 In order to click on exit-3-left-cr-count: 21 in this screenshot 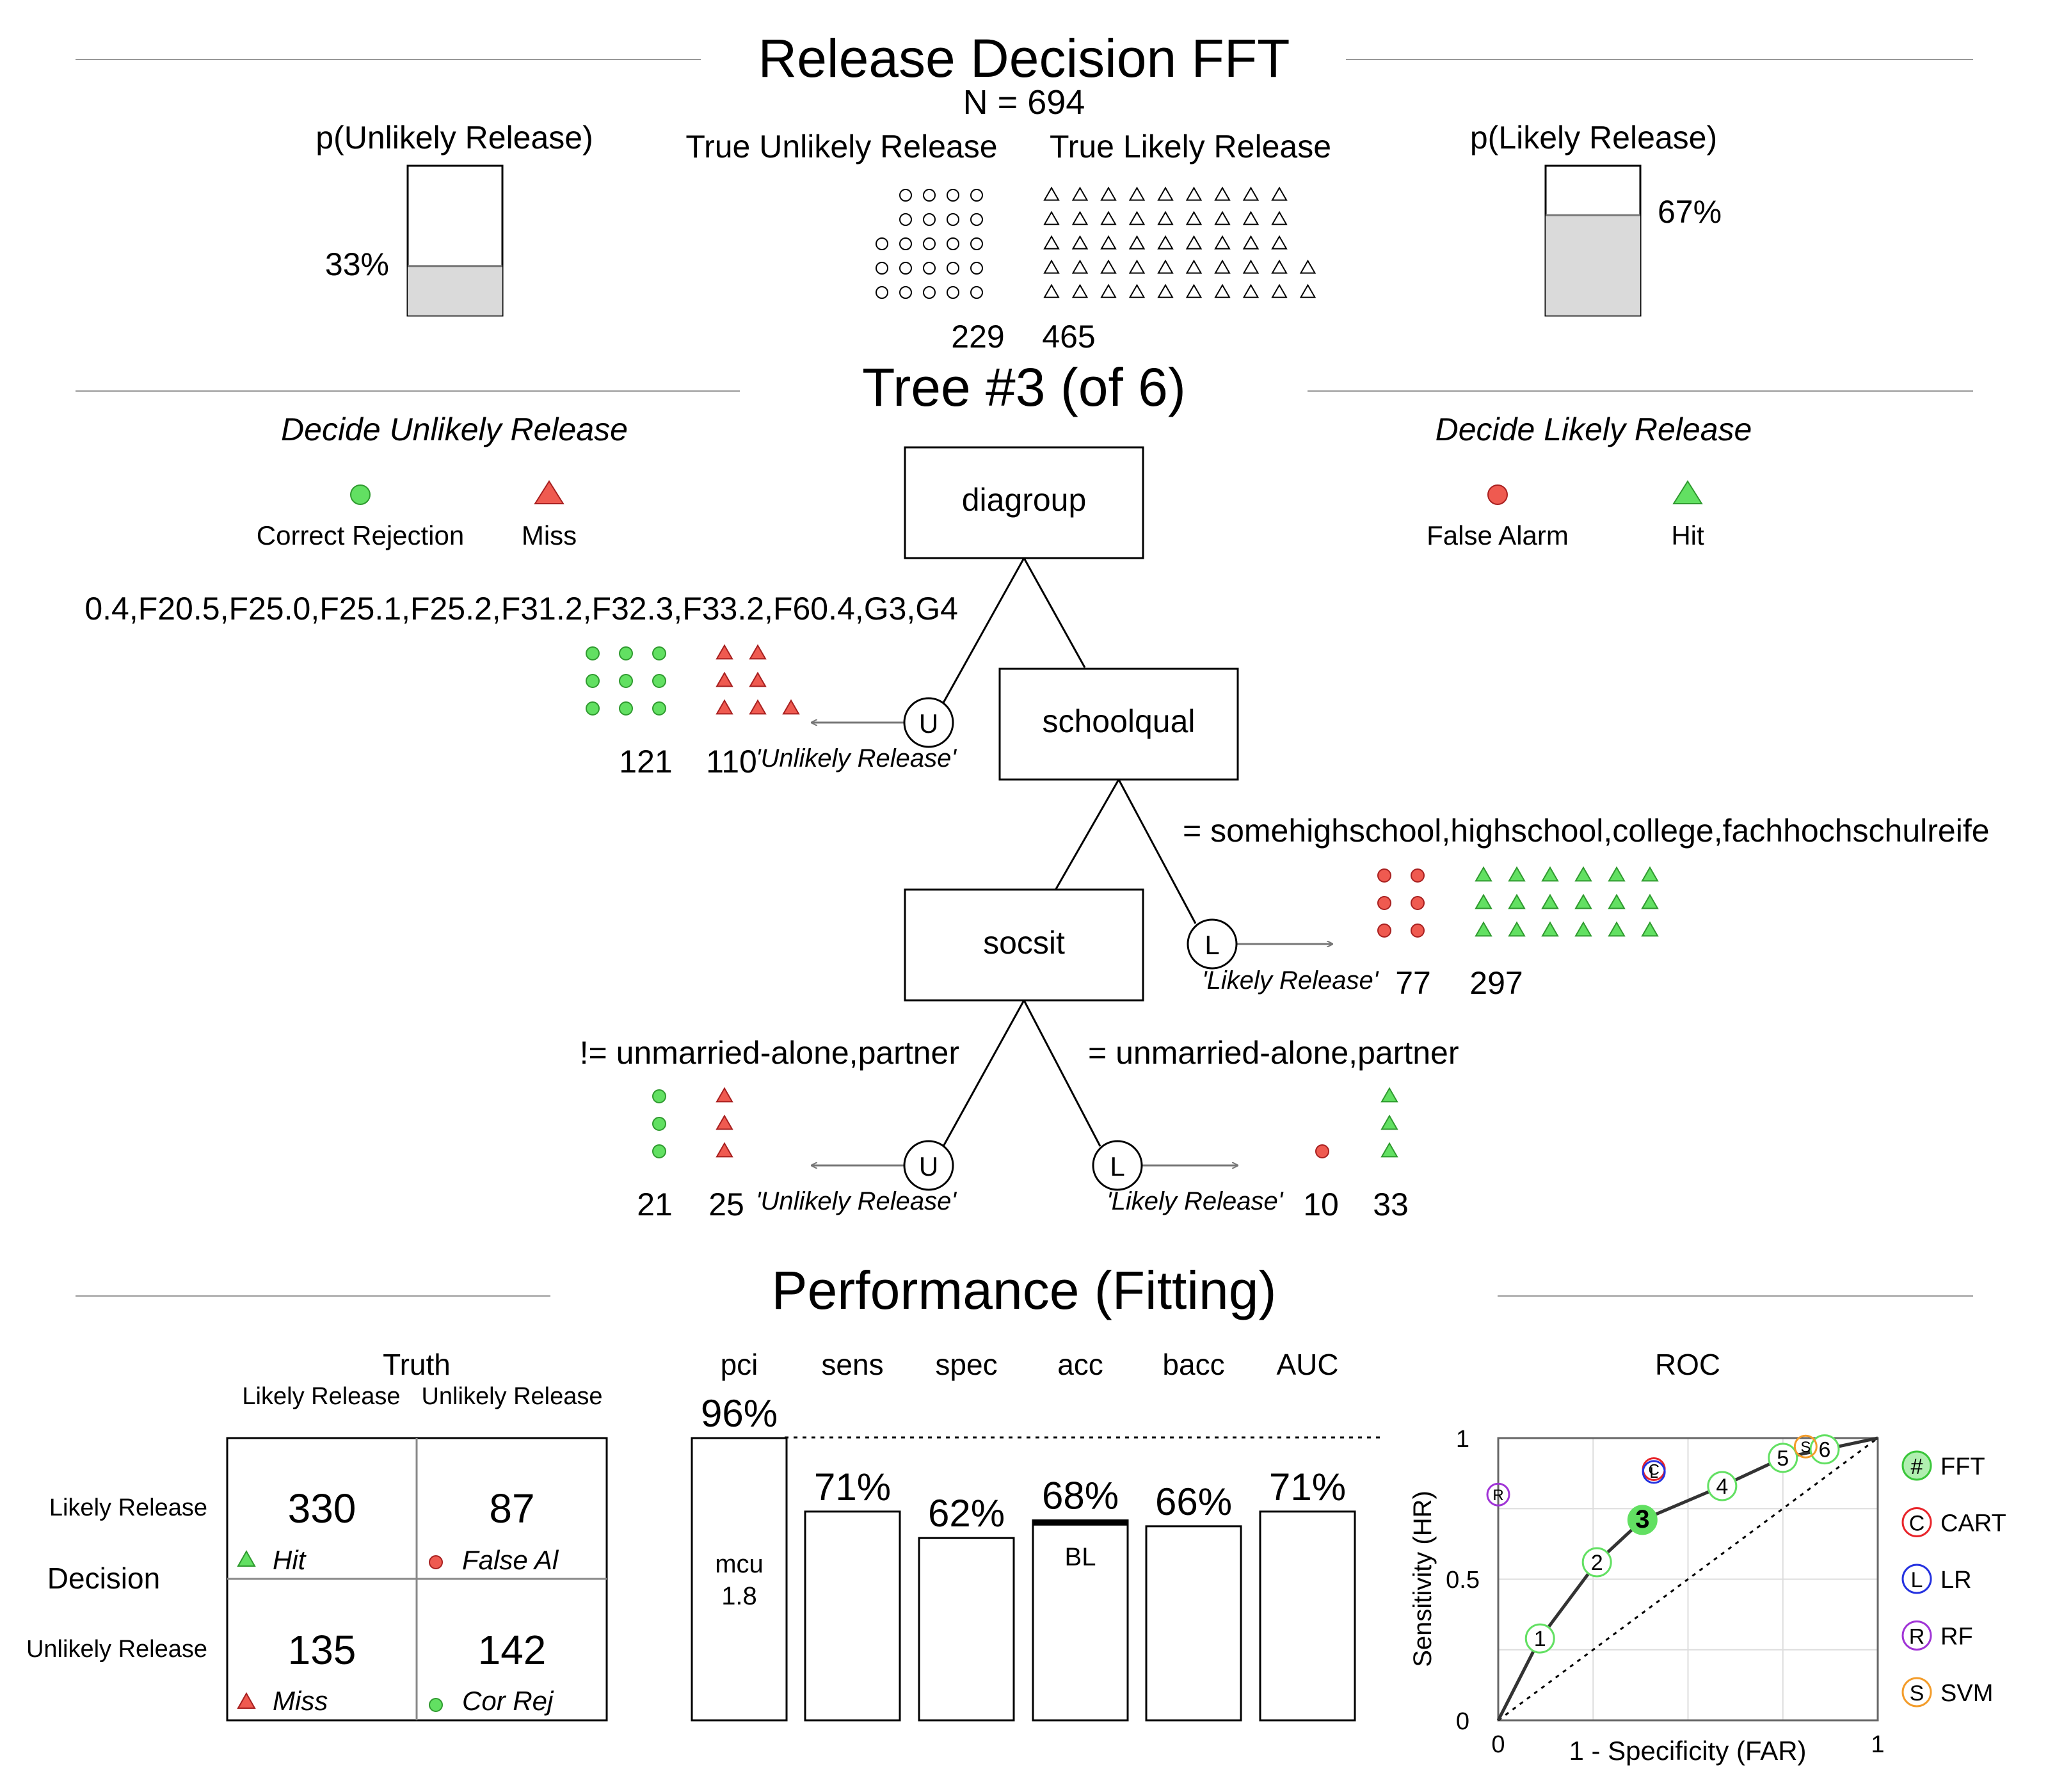, I will do `click(655, 1204)`.